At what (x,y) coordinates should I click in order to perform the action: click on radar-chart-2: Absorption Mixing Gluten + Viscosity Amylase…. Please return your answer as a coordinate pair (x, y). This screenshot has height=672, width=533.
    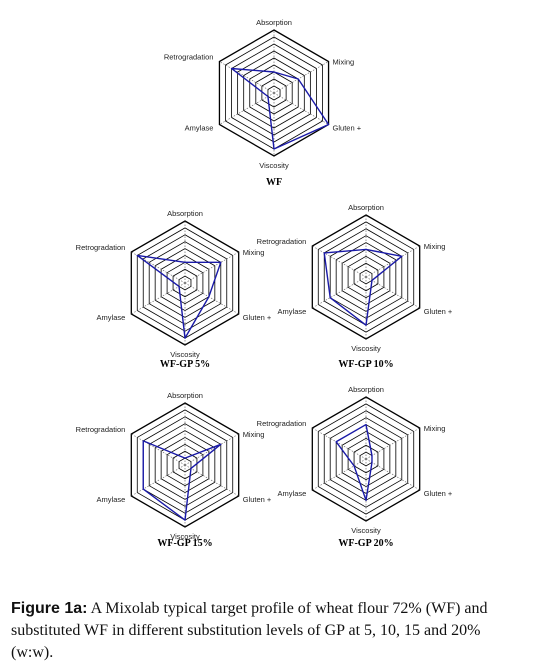
    Looking at the image, I should click on (174, 289).